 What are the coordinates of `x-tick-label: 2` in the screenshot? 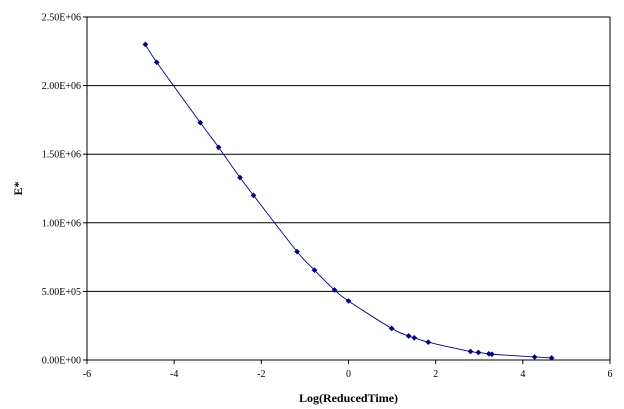 It's located at (435, 374).